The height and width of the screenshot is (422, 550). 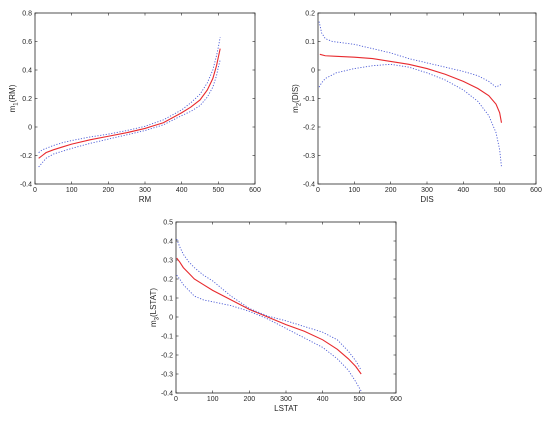 What do you see at coordinates (155, 307) in the screenshot?
I see `y-axis-label: m3(LSTAT)` at bounding box center [155, 307].